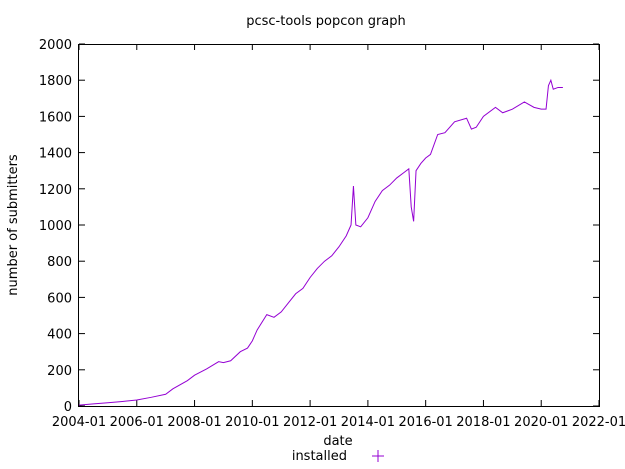 The height and width of the screenshot is (469, 625). I want to click on legend: installed, so click(338, 456).